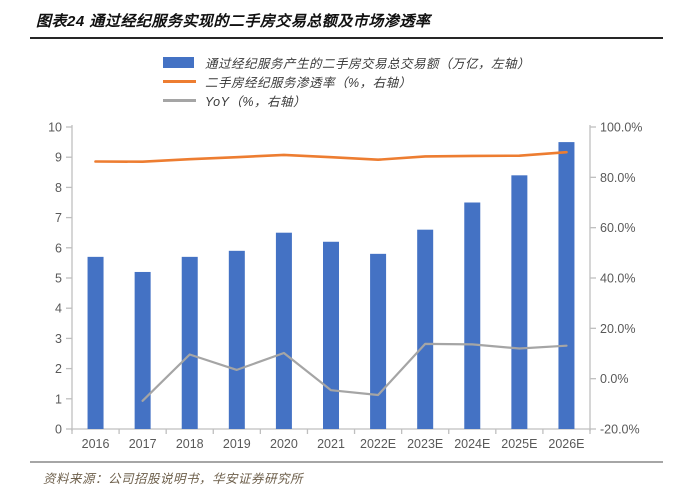 The image size is (676, 501). What do you see at coordinates (58, 339) in the screenshot?
I see `left-axis-tick-label: 3` at bounding box center [58, 339].